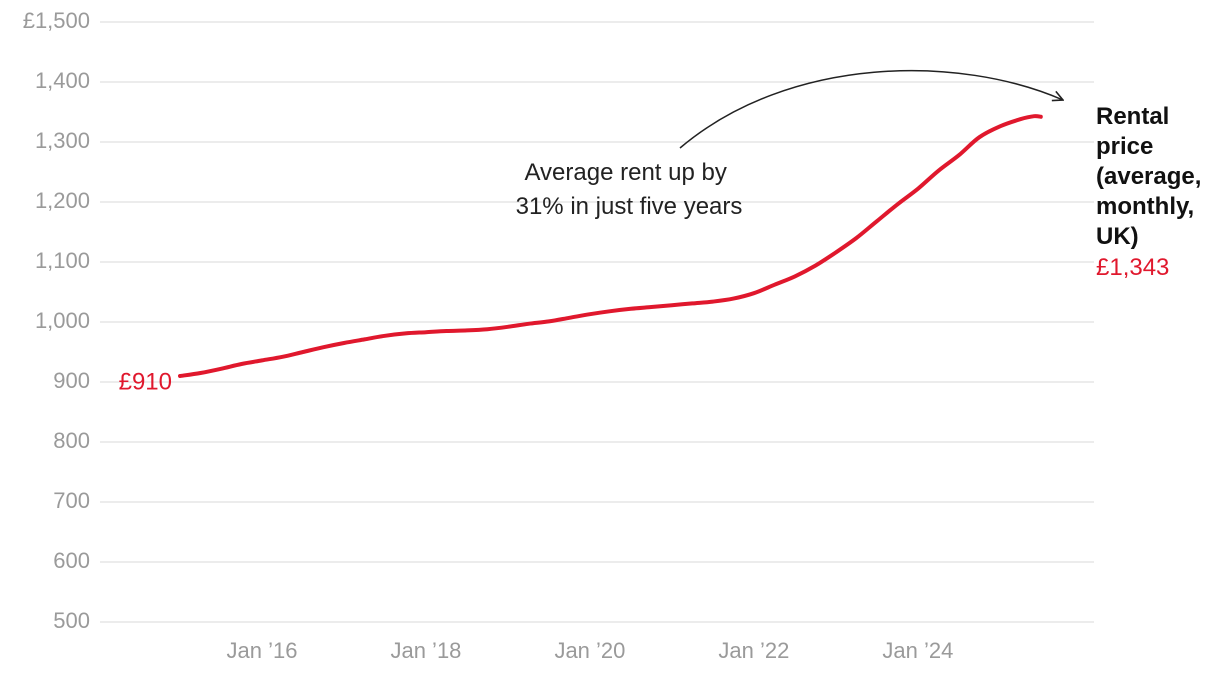  Describe the element at coordinates (62, 140) in the screenshot. I see `y-tick-label: 1,300` at that location.